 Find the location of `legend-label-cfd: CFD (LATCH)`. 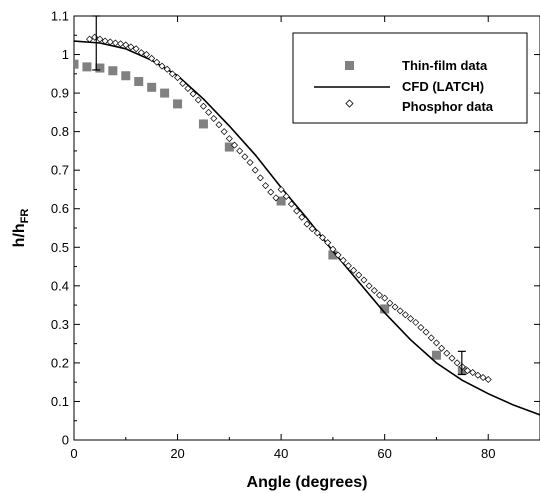

legend-label-cfd: CFD (LATCH) is located at coordinates (443, 86).